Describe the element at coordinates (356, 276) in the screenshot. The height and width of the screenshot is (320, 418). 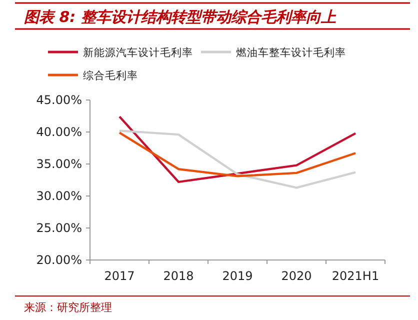
I see `x-tick-label: 2021H1` at that location.